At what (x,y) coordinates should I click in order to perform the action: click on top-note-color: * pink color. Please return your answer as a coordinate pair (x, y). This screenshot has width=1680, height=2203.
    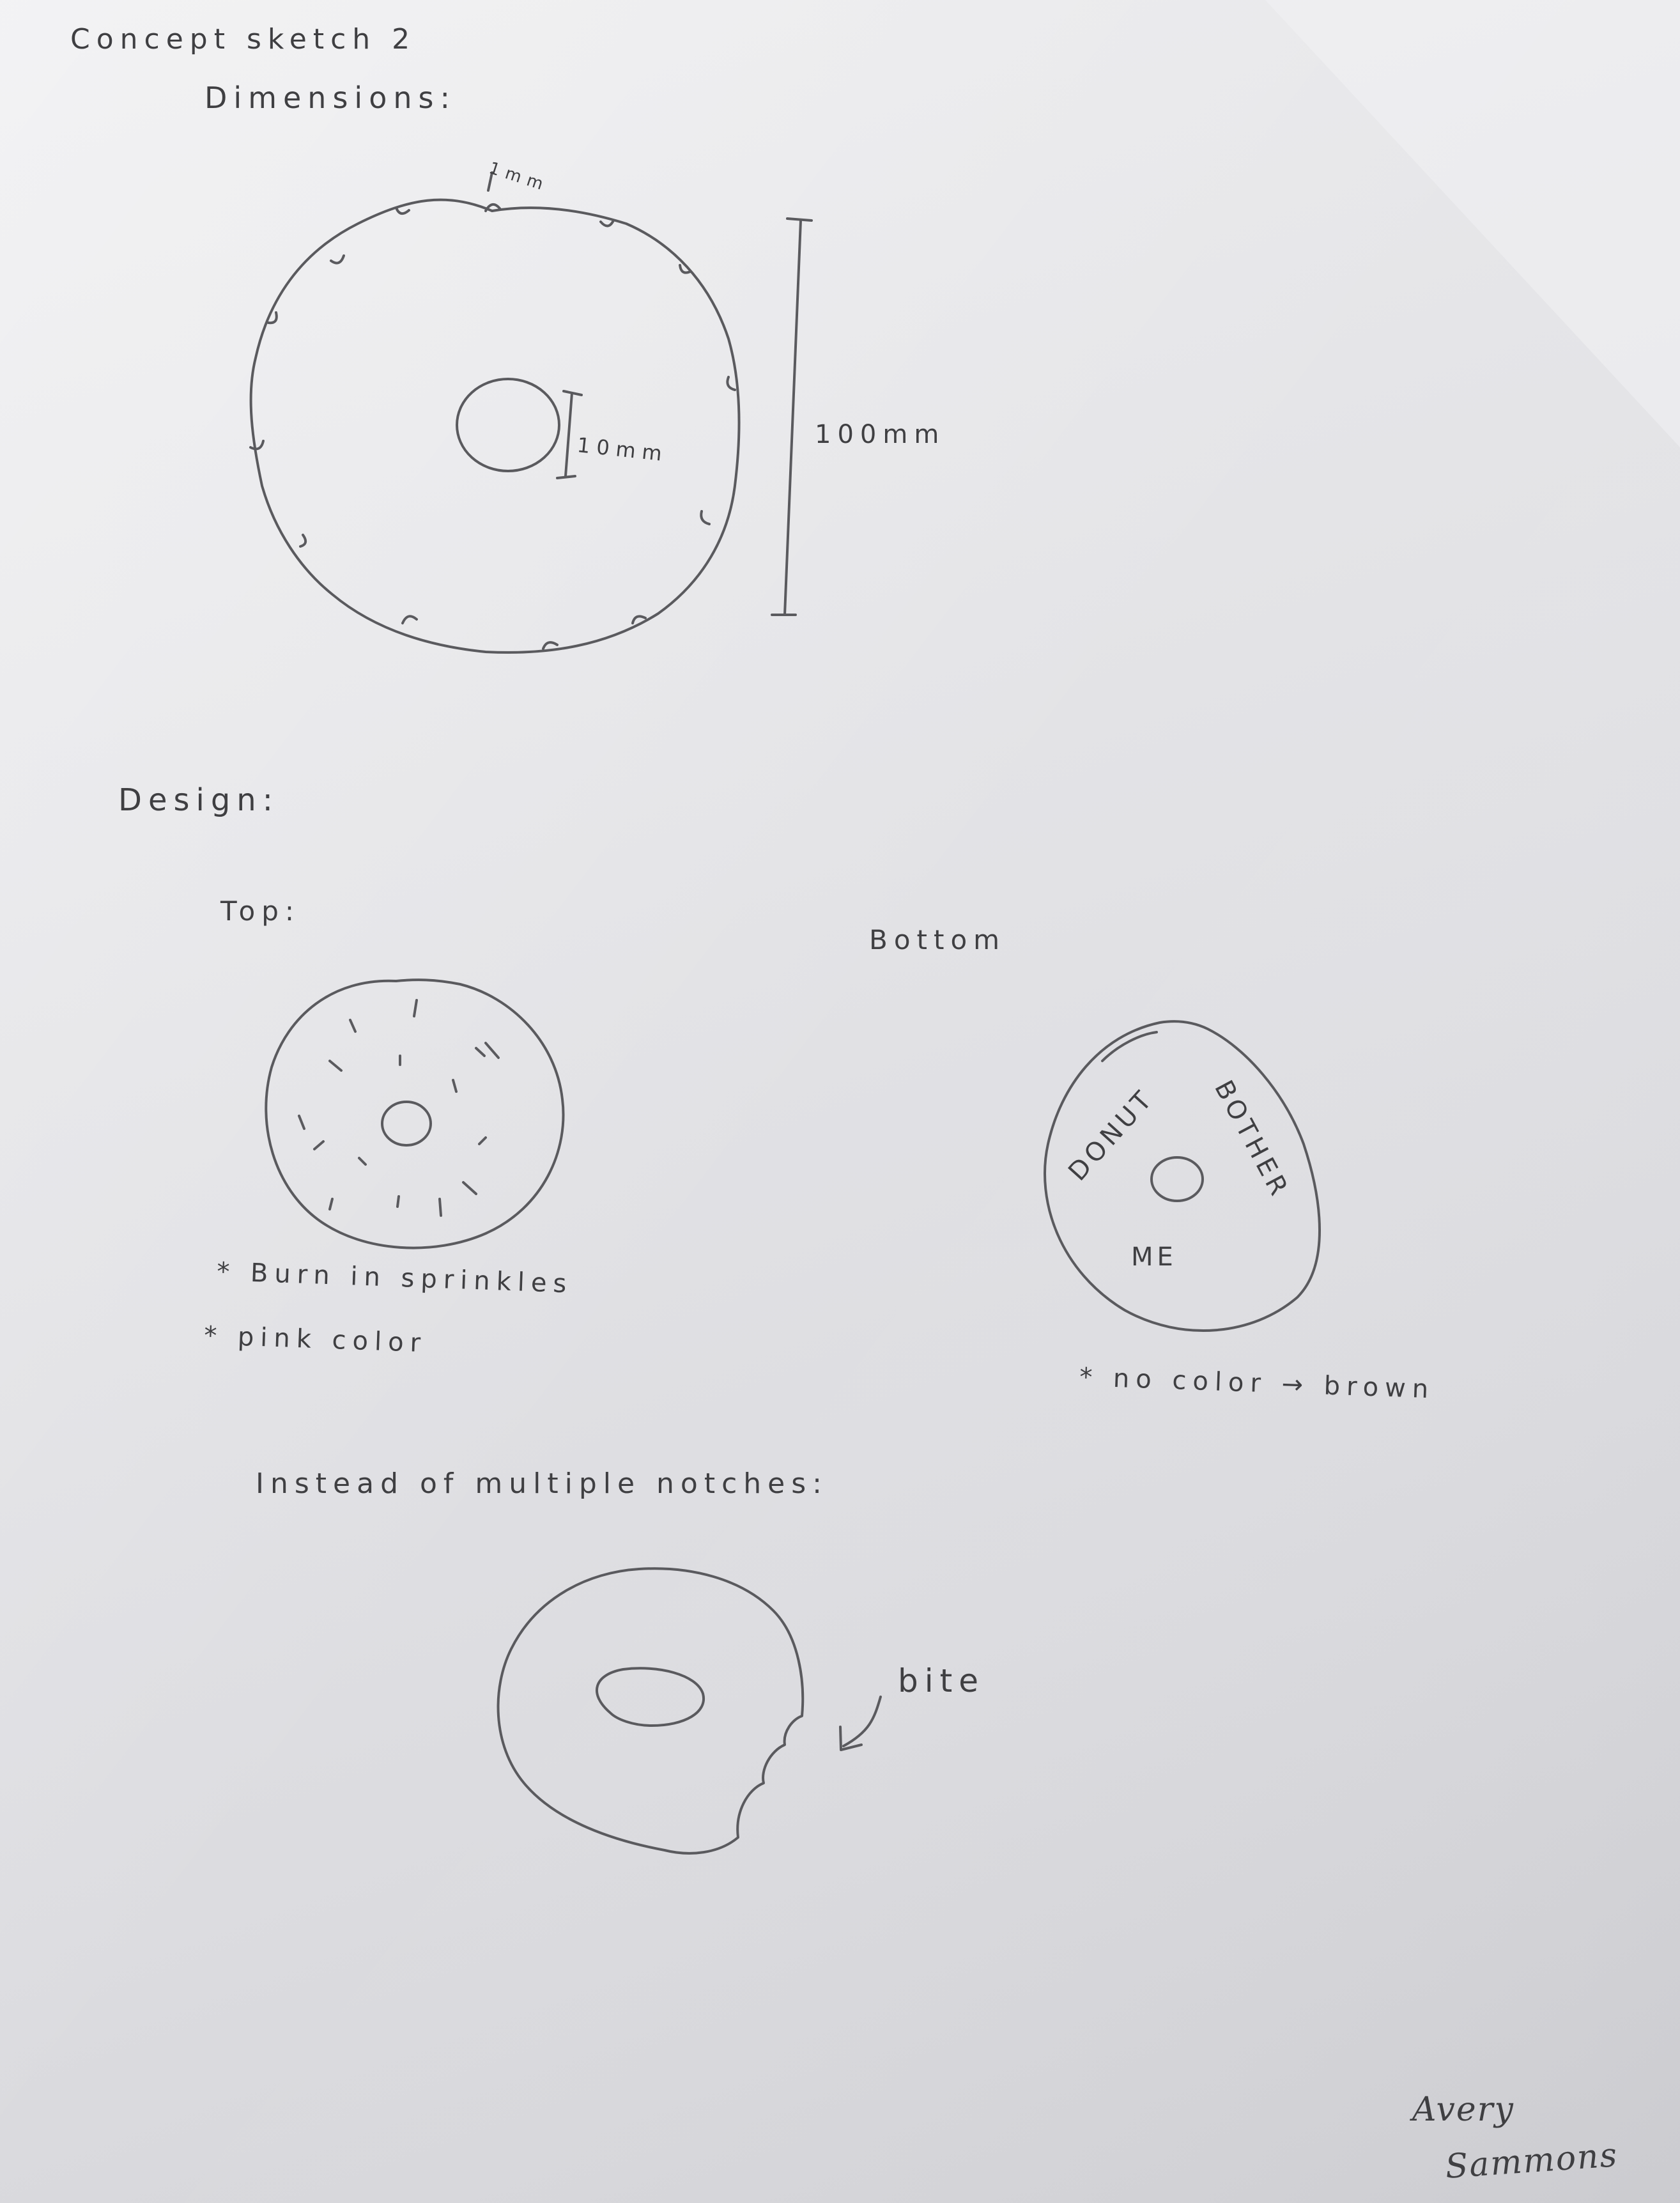
    Looking at the image, I should click on (315, 1340).